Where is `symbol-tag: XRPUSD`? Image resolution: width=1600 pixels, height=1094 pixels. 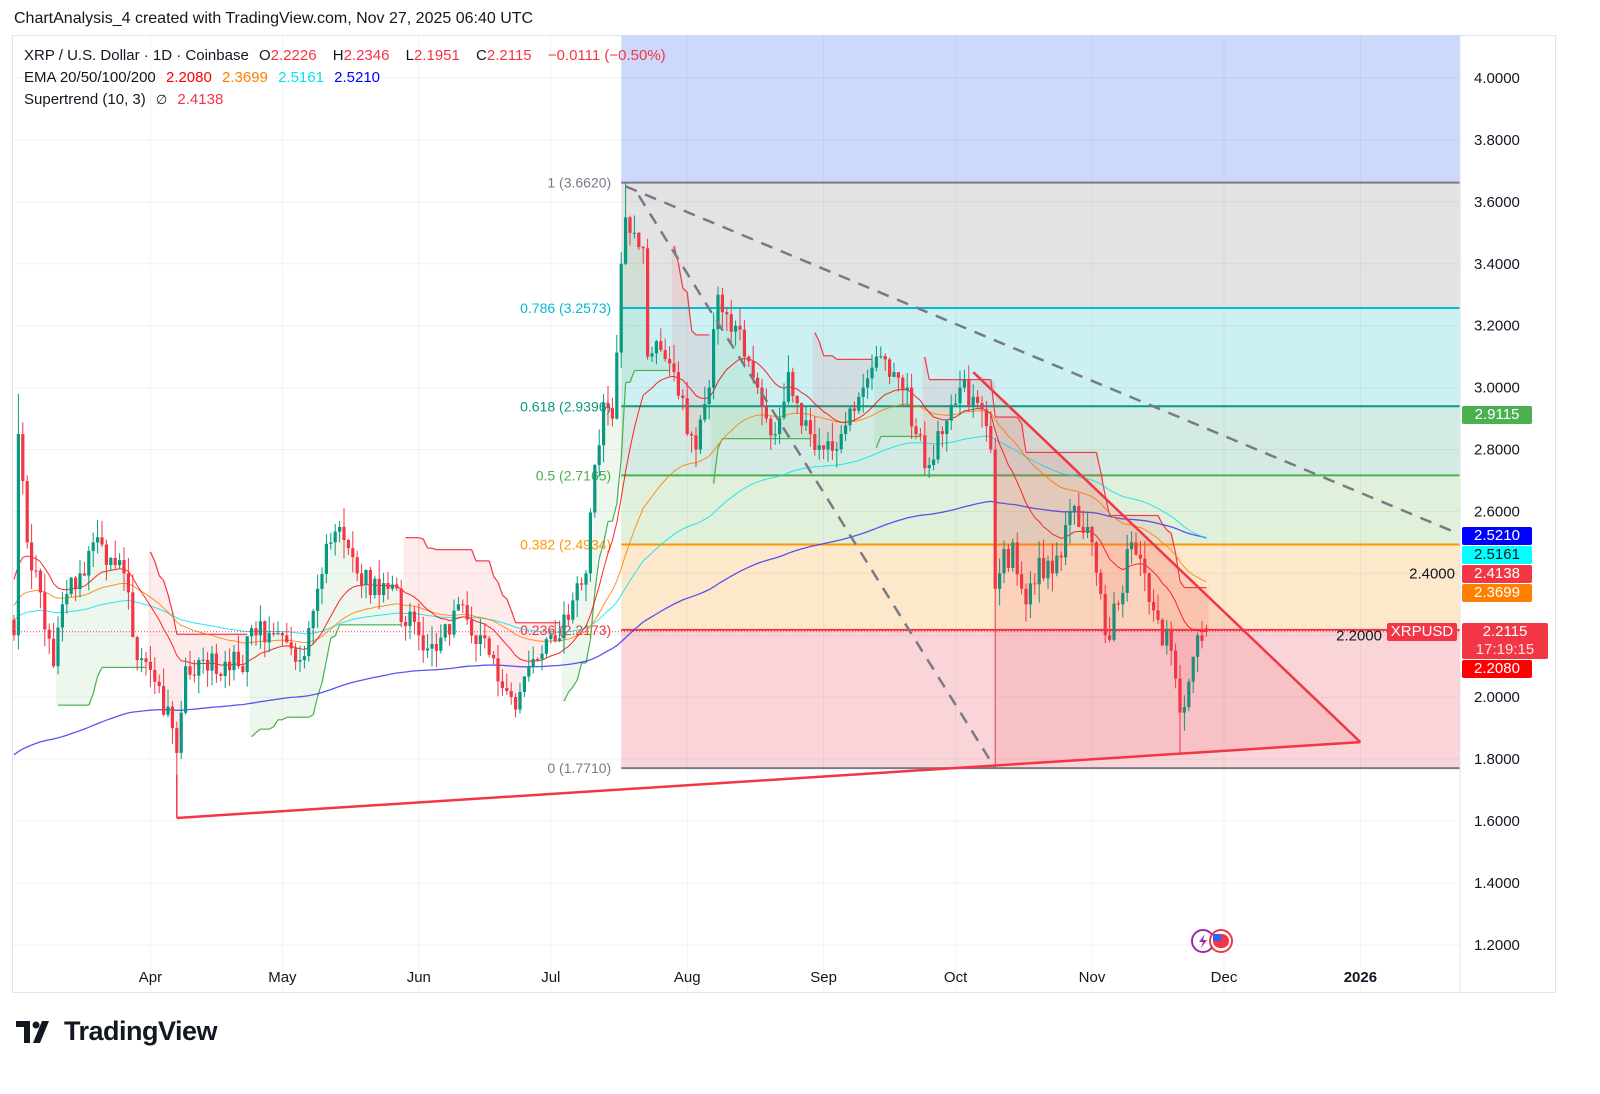
symbol-tag: XRPUSD is located at coordinates (1422, 631).